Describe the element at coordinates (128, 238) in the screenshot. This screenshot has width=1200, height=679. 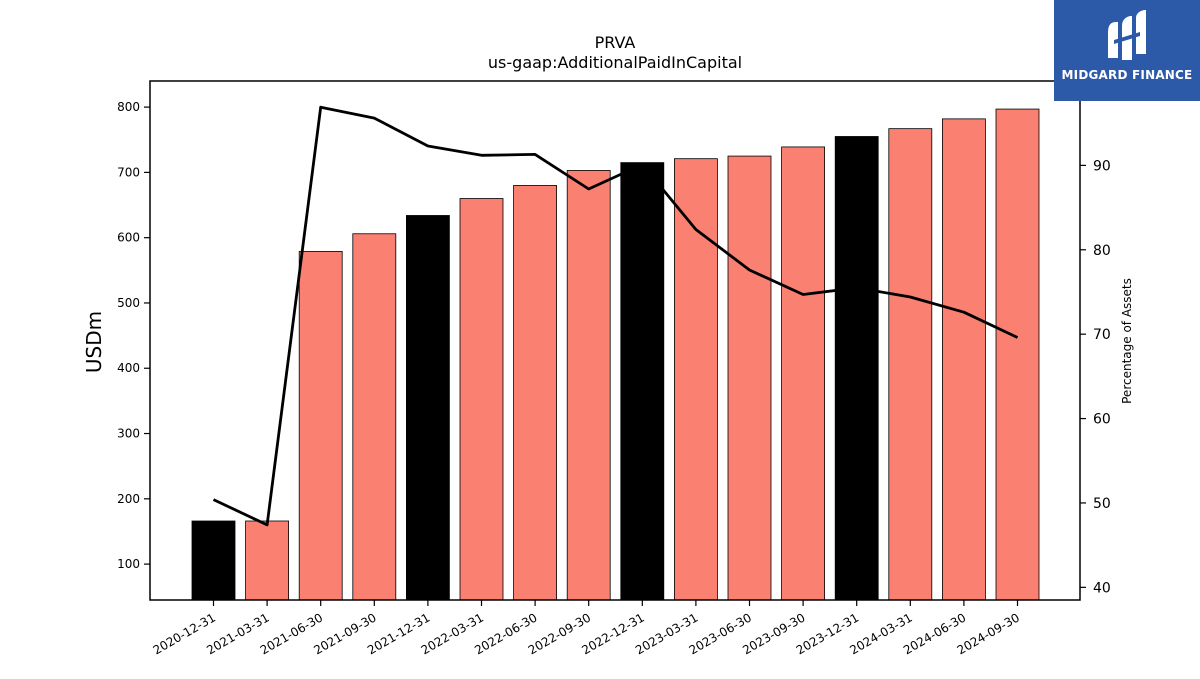
I see `y-tick-label: 600` at that location.